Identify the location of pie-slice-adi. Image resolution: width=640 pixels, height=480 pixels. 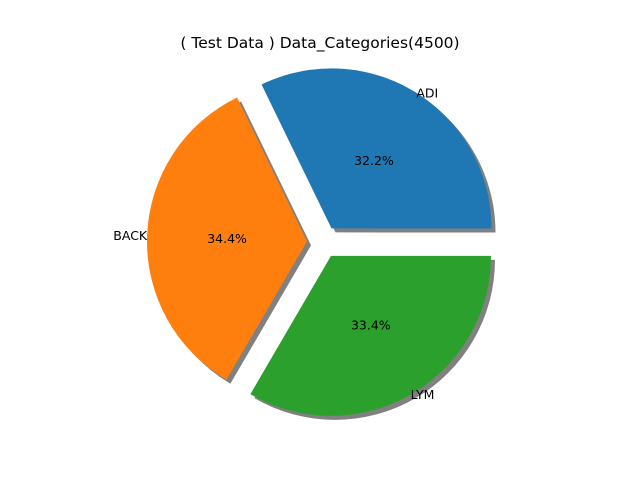
(376, 148).